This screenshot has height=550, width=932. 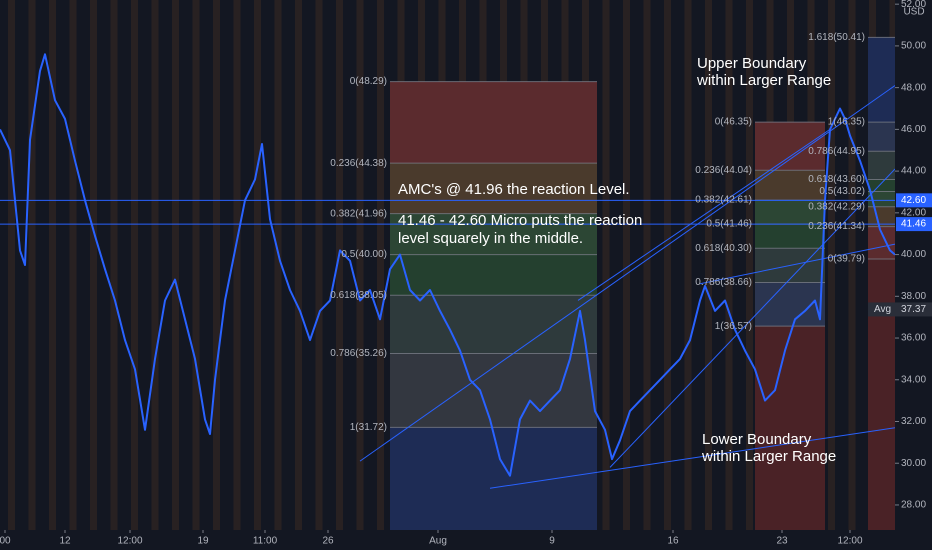 What do you see at coordinates (203, 541) in the screenshot?
I see `x-tick-label: 19` at bounding box center [203, 541].